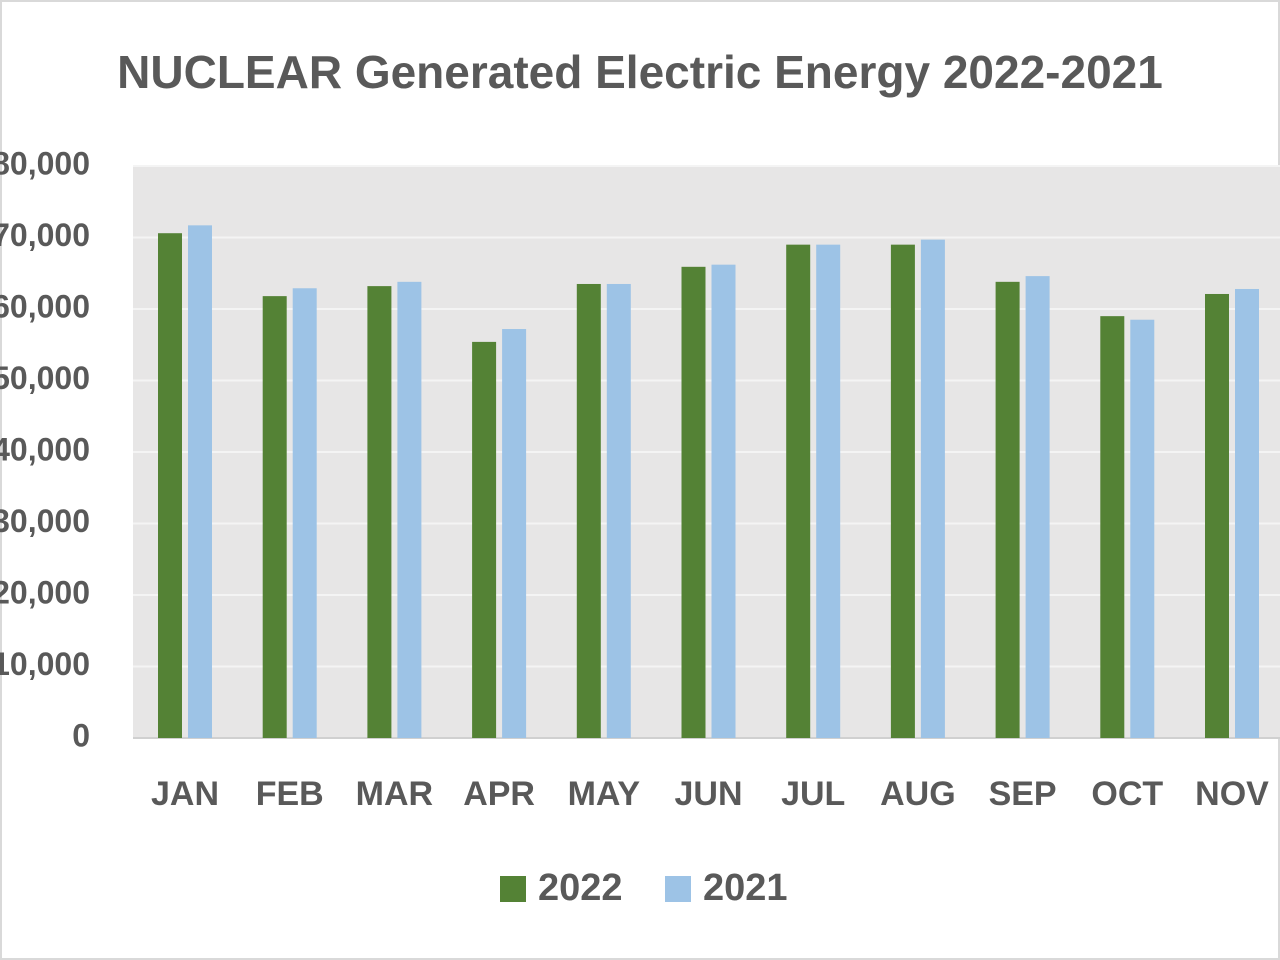 This screenshot has height=960, width=1280. Describe the element at coordinates (1127, 794) in the screenshot. I see `x-tick-label: OCT` at that location.